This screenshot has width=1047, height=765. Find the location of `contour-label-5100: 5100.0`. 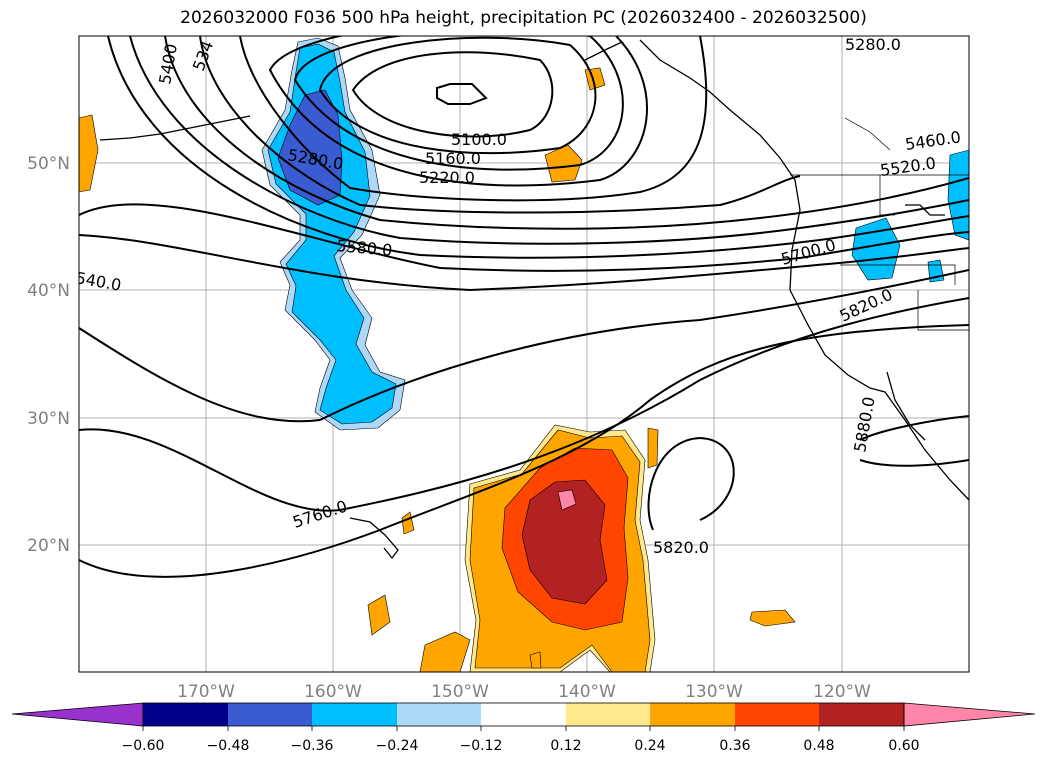

contour-label-5100: 5100.0 is located at coordinates (479, 139).